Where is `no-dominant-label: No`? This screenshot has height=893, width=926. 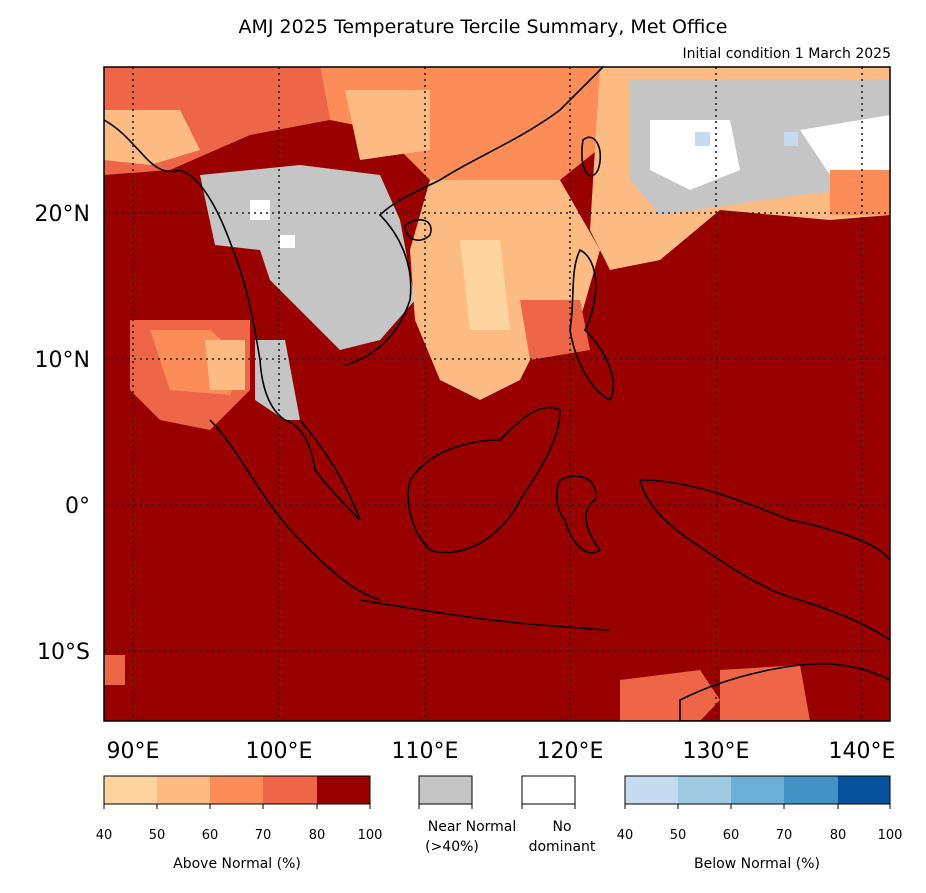
no-dominant-label: No is located at coordinates (561, 827).